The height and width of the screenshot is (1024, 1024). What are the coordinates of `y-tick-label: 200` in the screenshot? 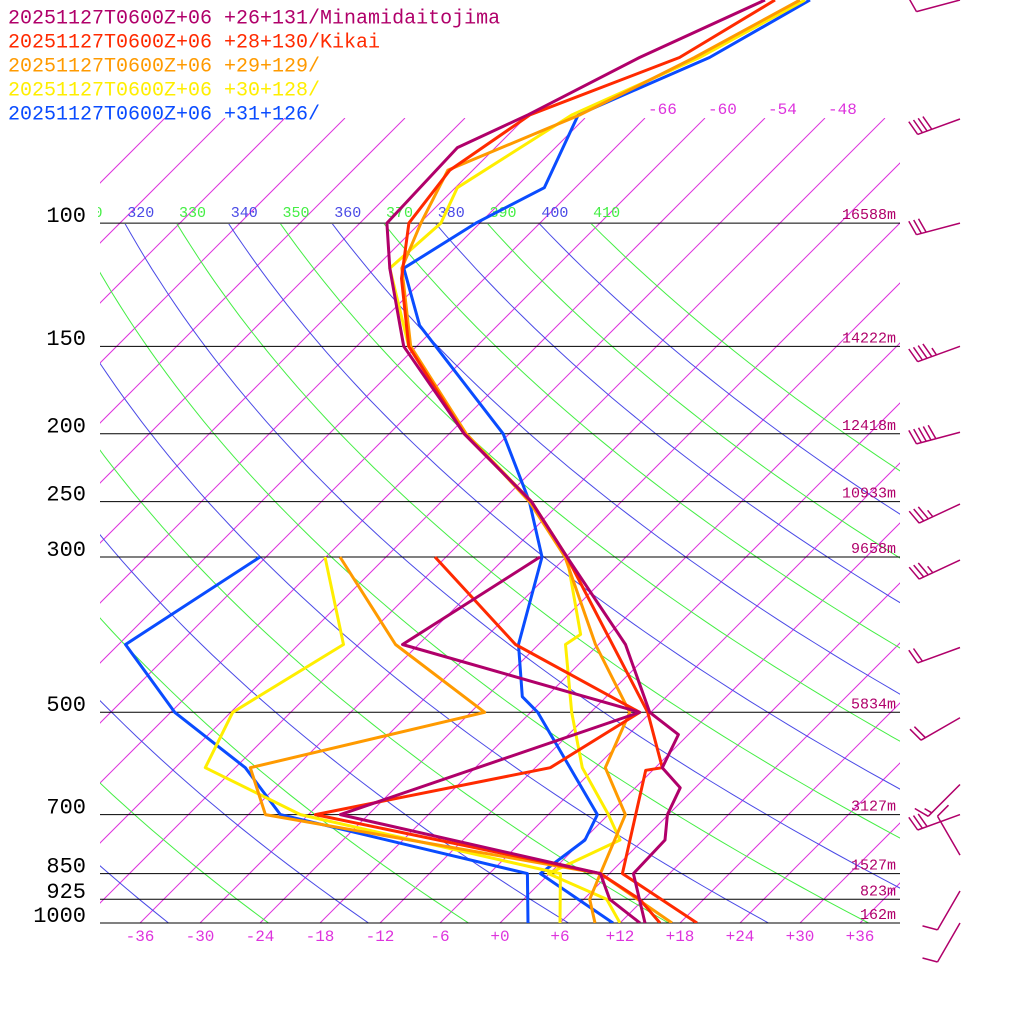 It's located at (66, 427).